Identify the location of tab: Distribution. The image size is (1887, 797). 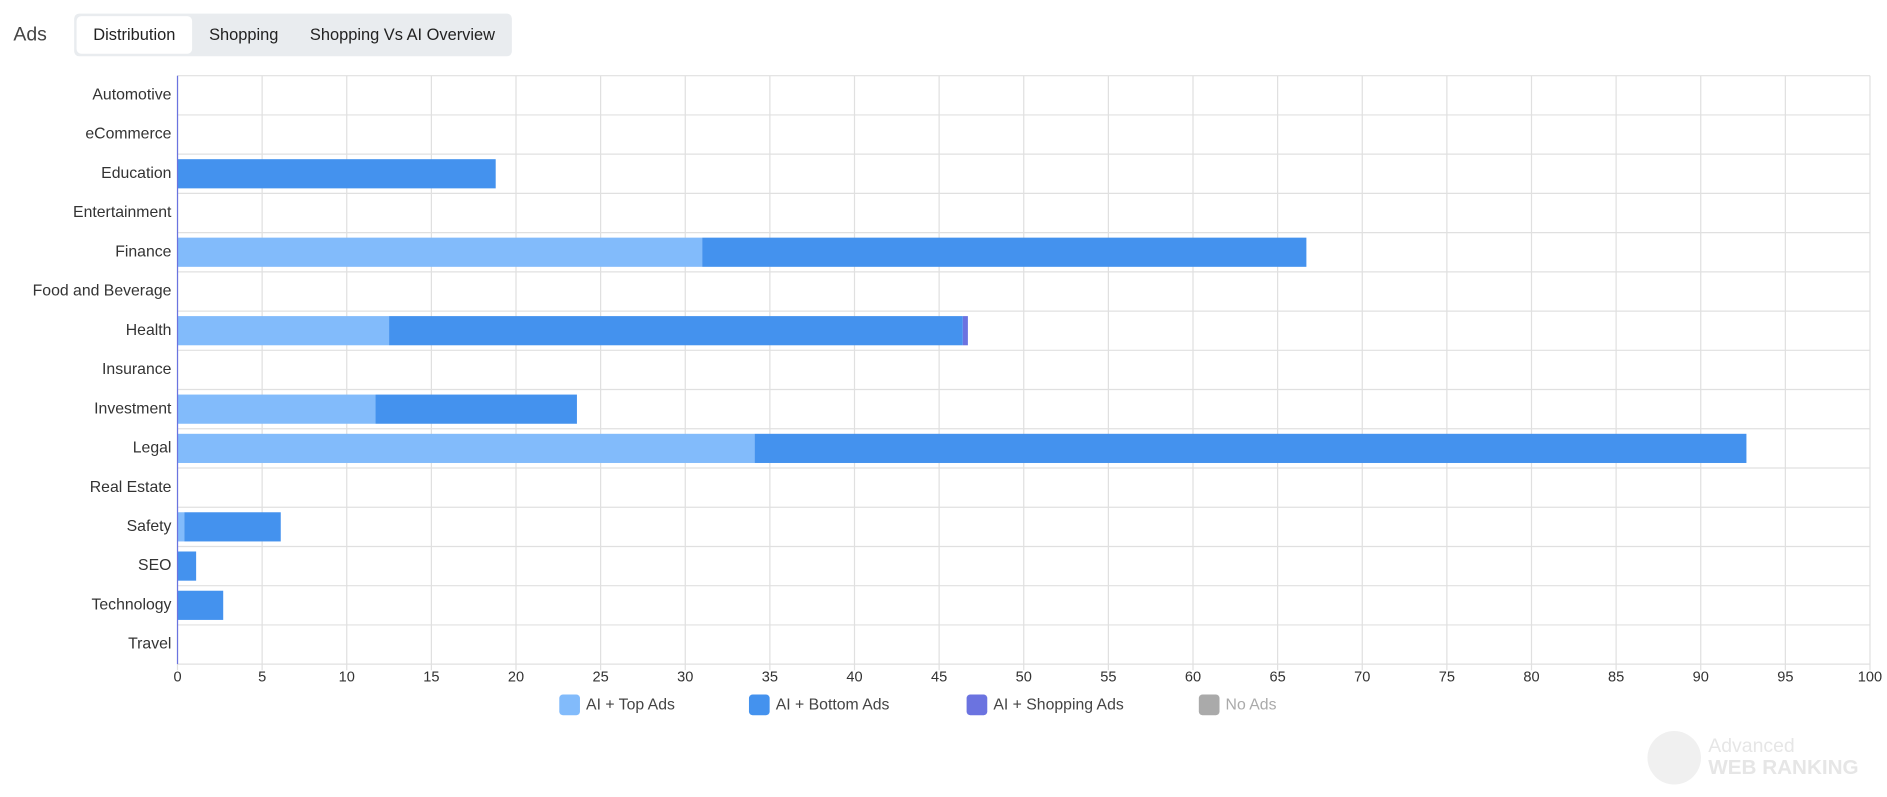
(134, 35).